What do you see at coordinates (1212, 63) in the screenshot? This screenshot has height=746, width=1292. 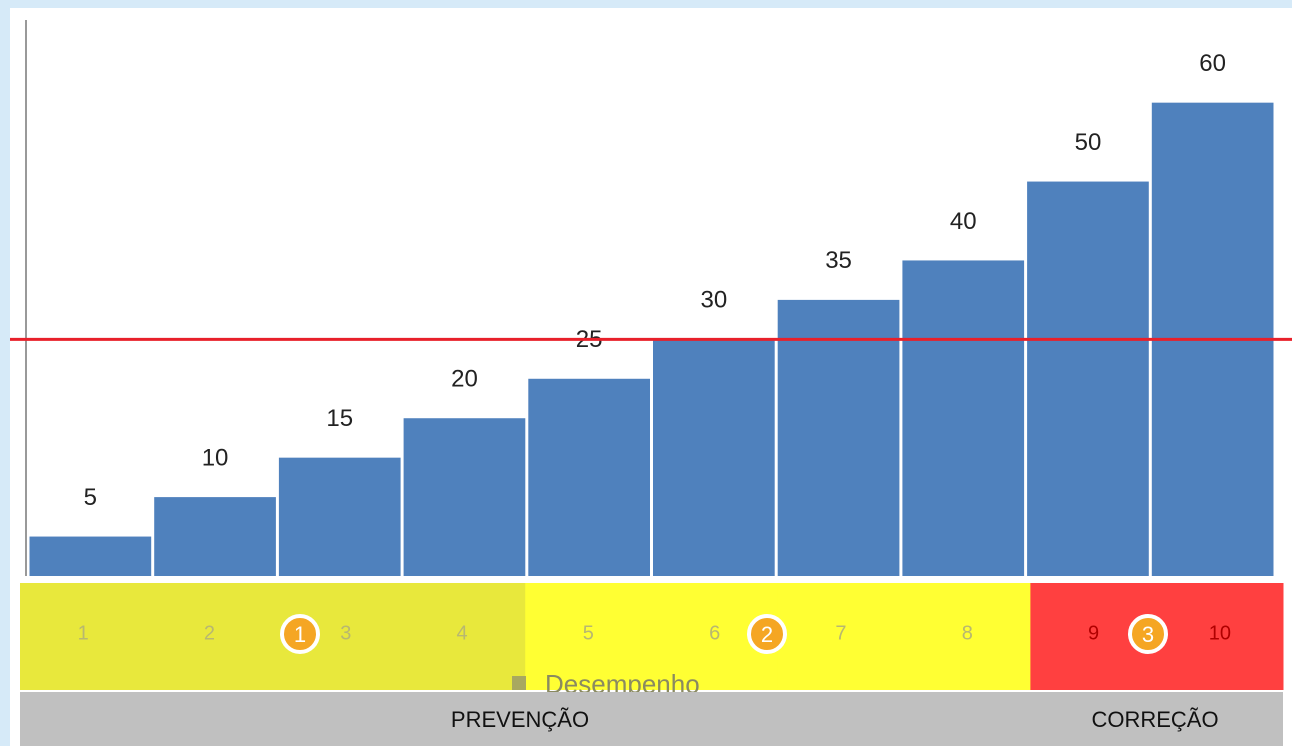 I see `value-label: 60` at bounding box center [1212, 63].